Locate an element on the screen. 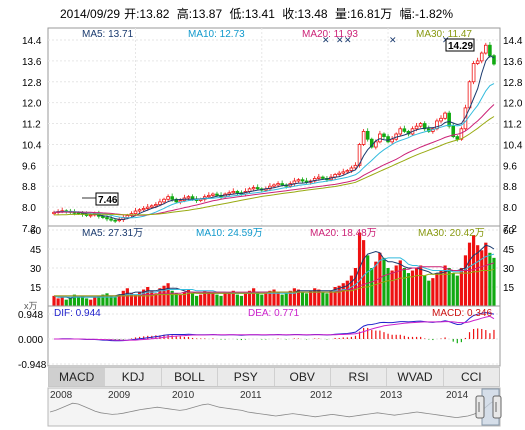 This screenshot has width=525, height=430. indicator-tabs: MACD KDJ BOLL PSY OBV RSI WVAD CCI is located at coordinates (274, 377).